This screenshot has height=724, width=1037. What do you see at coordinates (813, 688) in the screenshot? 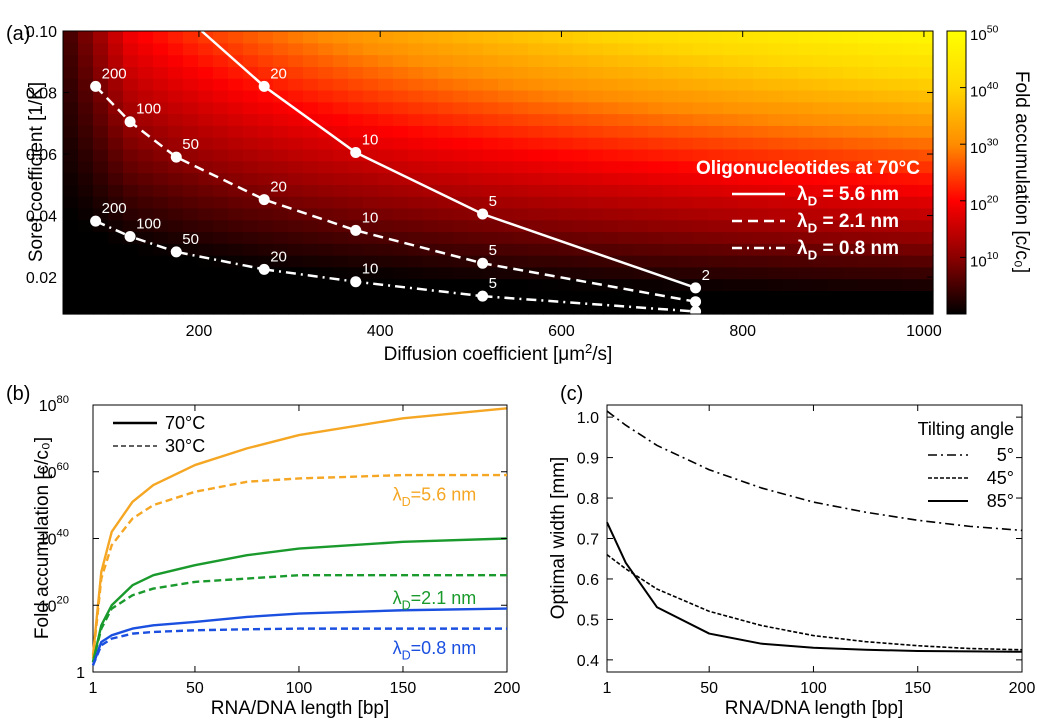
I see `x-tick-label: 100` at bounding box center [813, 688].